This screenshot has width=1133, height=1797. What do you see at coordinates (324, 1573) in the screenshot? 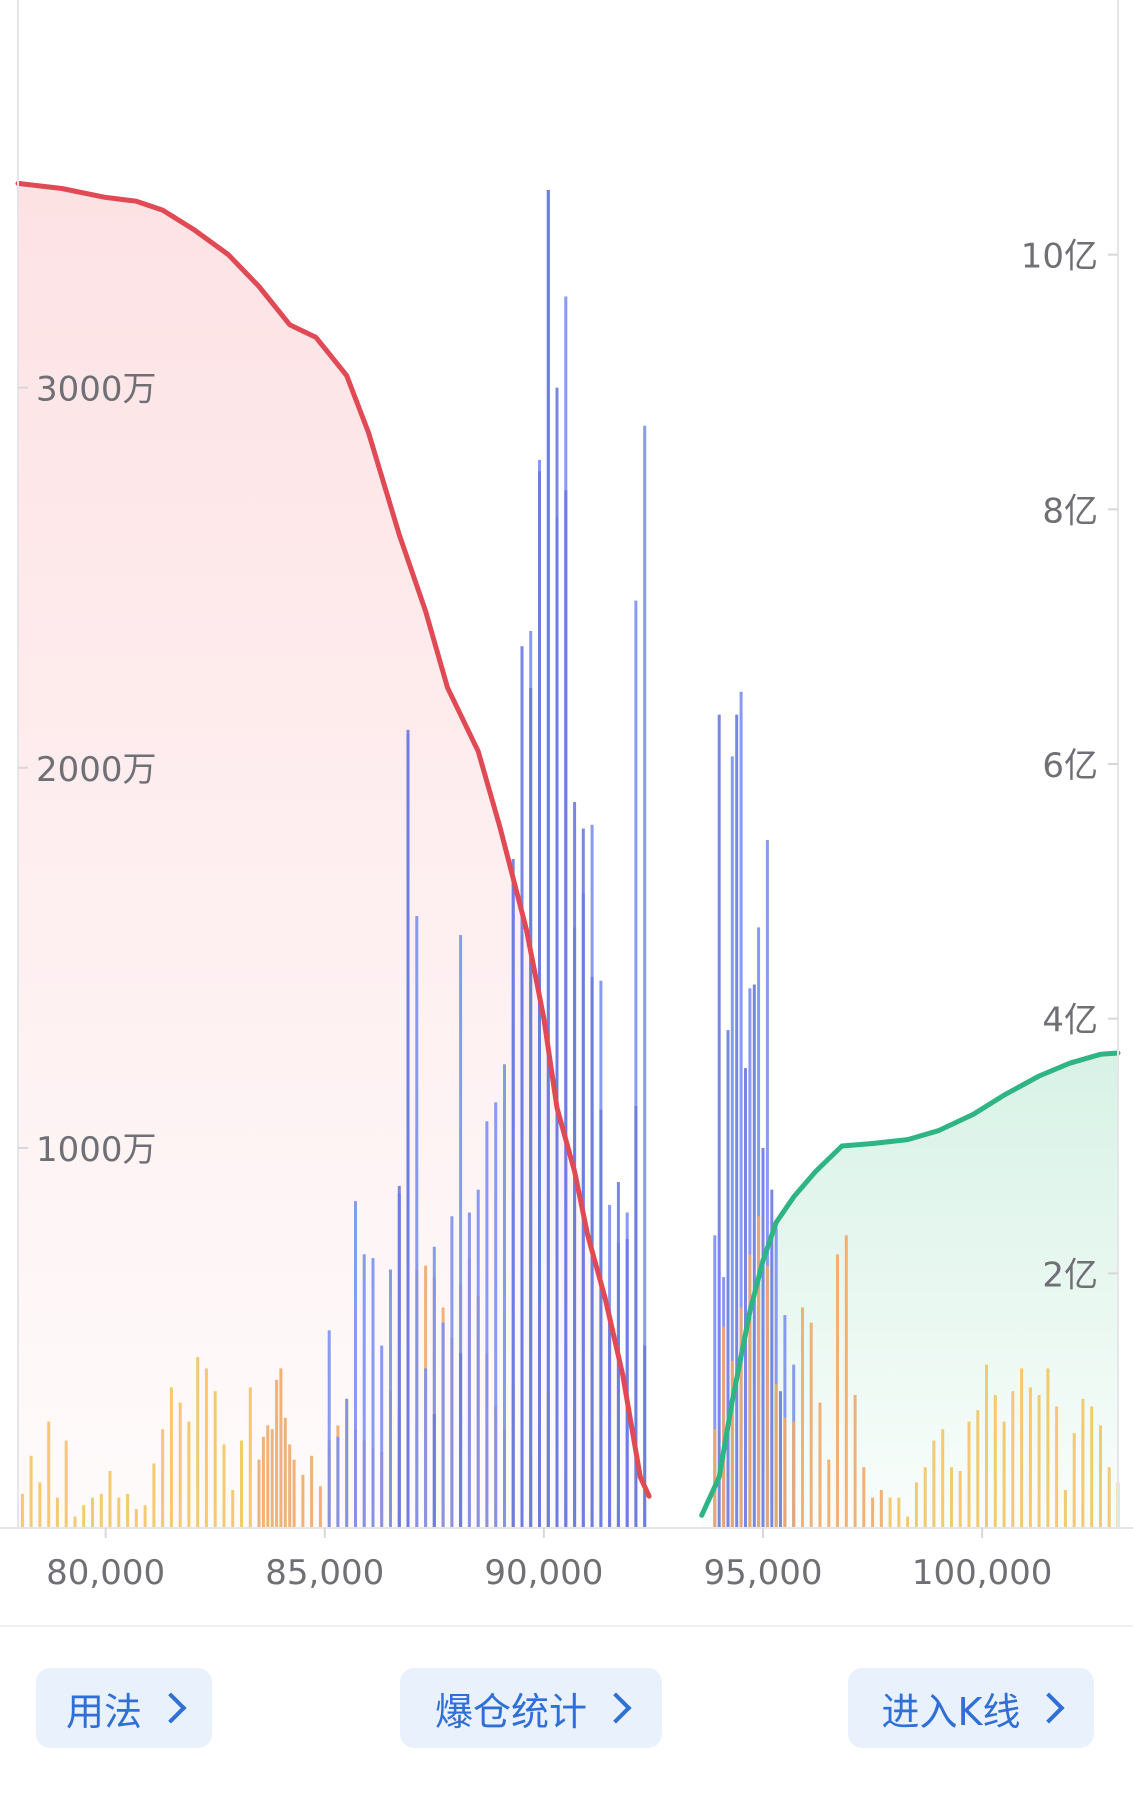
I see `x-tick-label: 85,000` at bounding box center [324, 1573].